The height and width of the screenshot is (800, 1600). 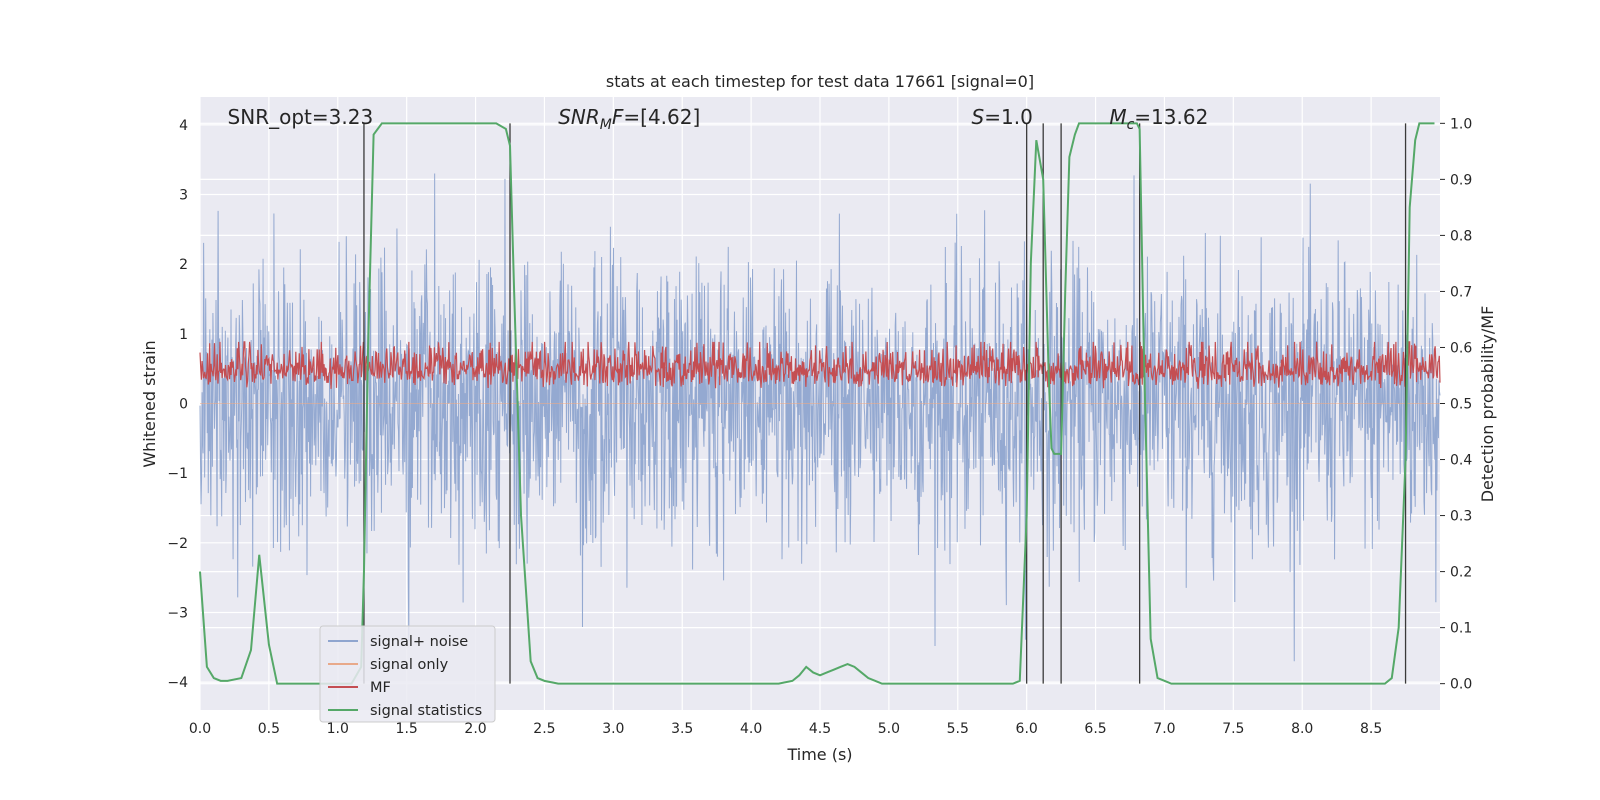 I want to click on y-left-tick-label: 2, so click(x=183, y=265).